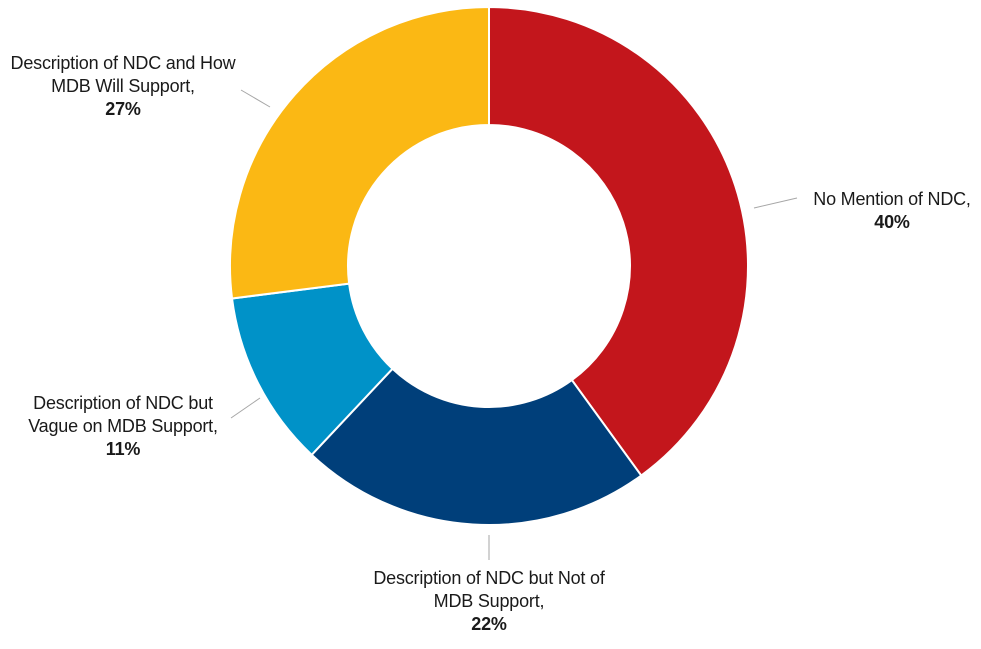  Describe the element at coordinates (476, 446) in the screenshot. I see `donut-slice-not-mdb-support` at that location.